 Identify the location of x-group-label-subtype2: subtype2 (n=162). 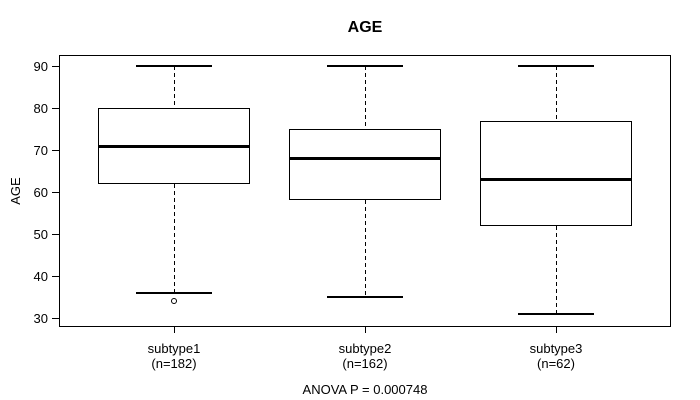
(365, 356).